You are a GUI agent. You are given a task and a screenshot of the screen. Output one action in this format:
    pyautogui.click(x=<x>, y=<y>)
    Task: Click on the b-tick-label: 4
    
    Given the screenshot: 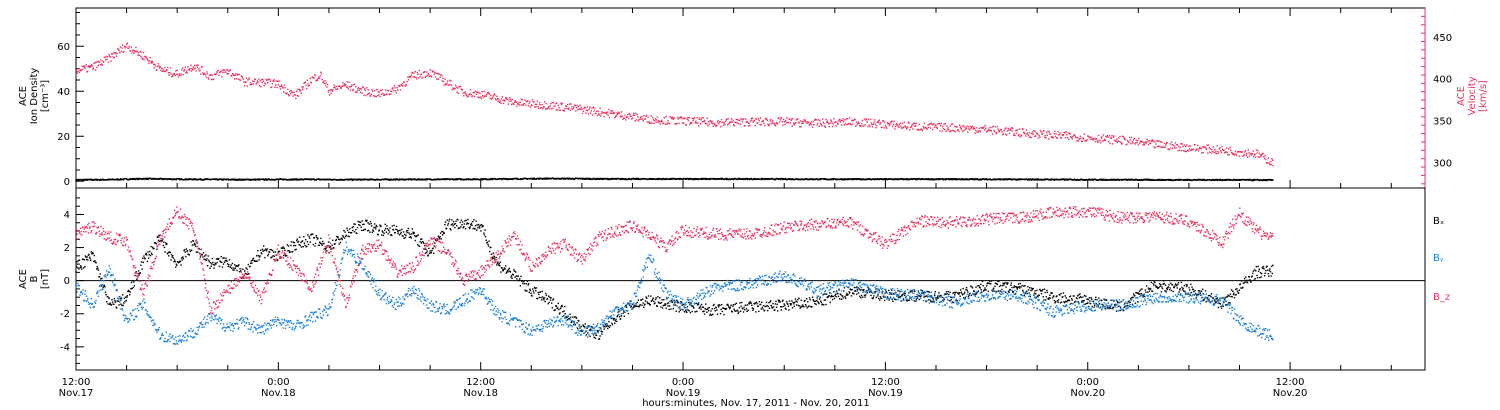 What is the action you would take?
    pyautogui.click(x=67, y=215)
    